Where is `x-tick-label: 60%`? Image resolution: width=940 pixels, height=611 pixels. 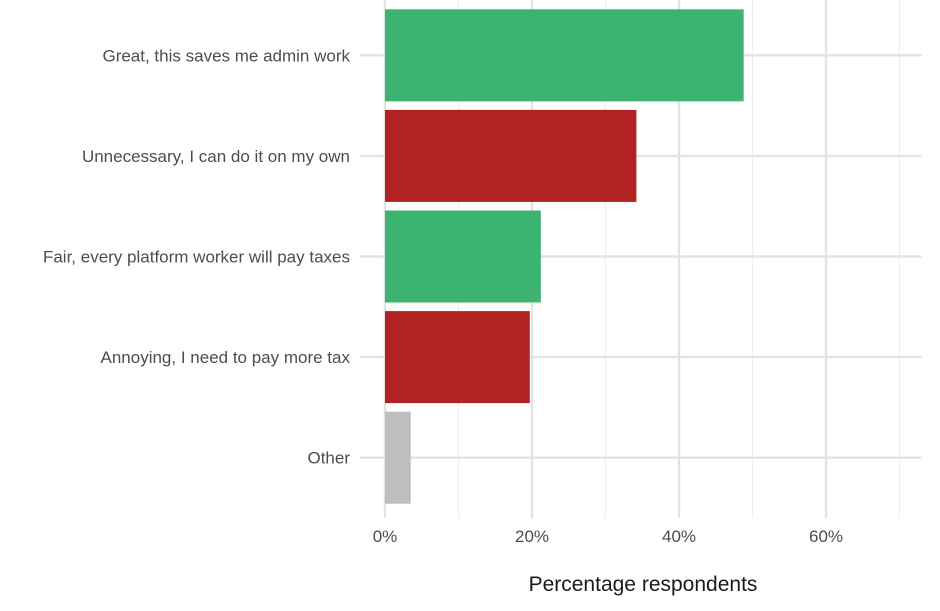
x-tick-label: 60% is located at coordinates (826, 536).